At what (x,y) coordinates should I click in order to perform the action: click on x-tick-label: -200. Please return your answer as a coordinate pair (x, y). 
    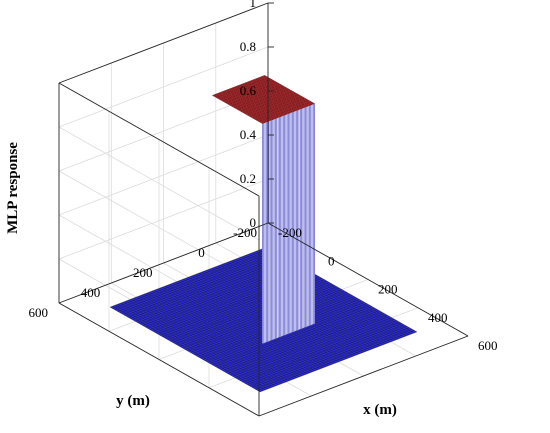
    Looking at the image, I should click on (290, 232).